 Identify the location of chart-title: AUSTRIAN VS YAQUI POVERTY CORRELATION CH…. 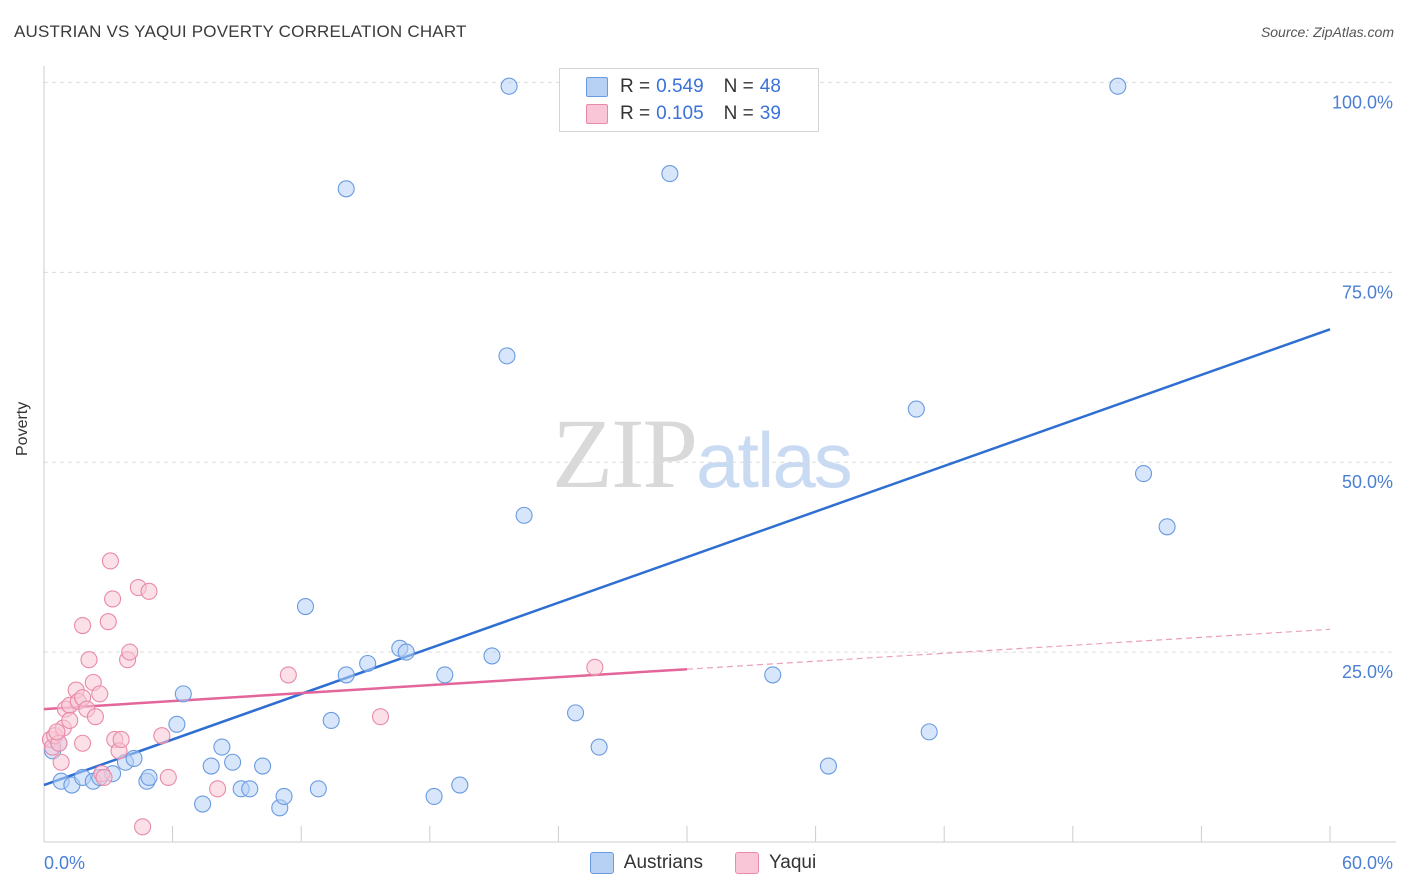
(240, 31).